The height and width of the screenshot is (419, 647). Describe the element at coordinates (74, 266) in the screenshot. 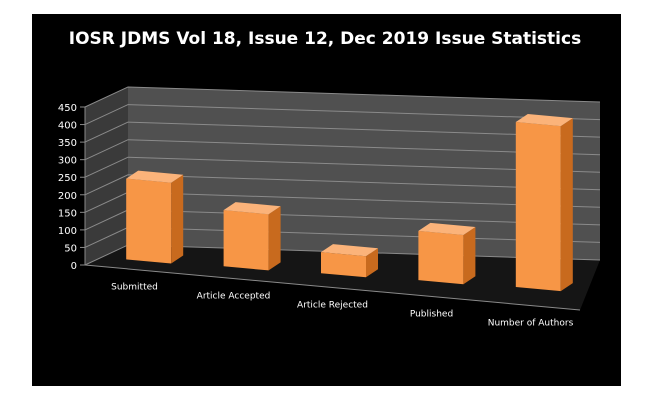

I see `y-tick-label: 0` at that location.